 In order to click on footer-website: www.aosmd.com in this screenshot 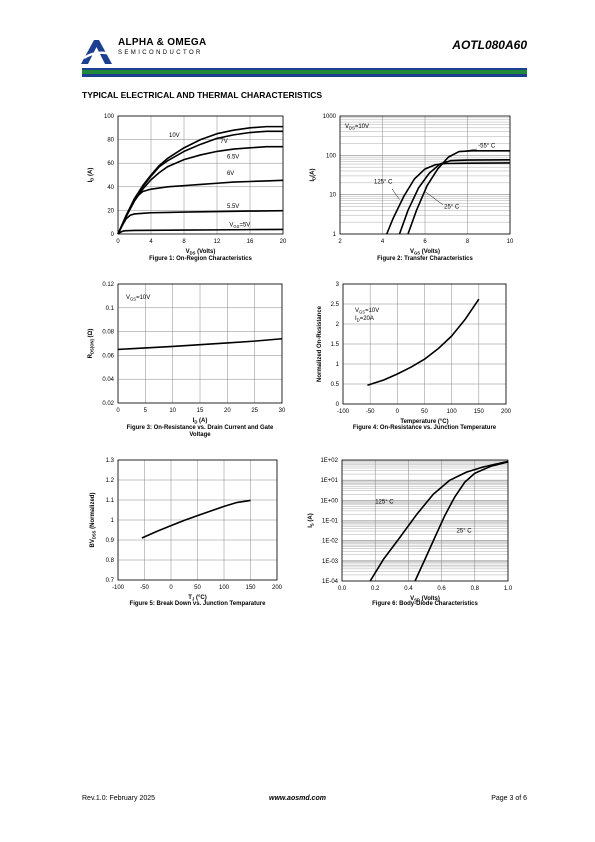, I will do `click(297, 798)`.